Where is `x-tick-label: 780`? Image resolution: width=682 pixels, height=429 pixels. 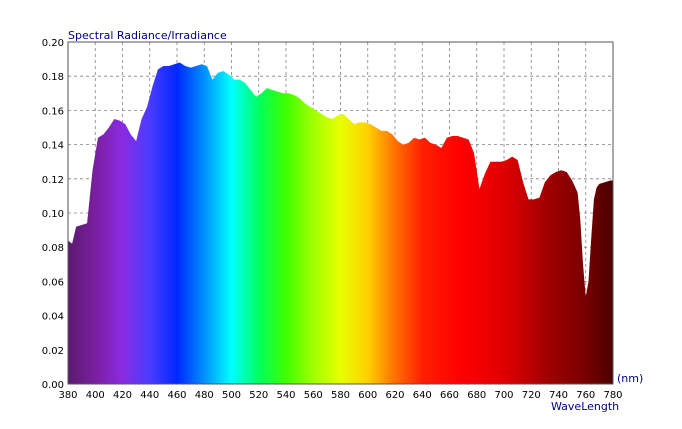 x-tick-label: 780 is located at coordinates (612, 395).